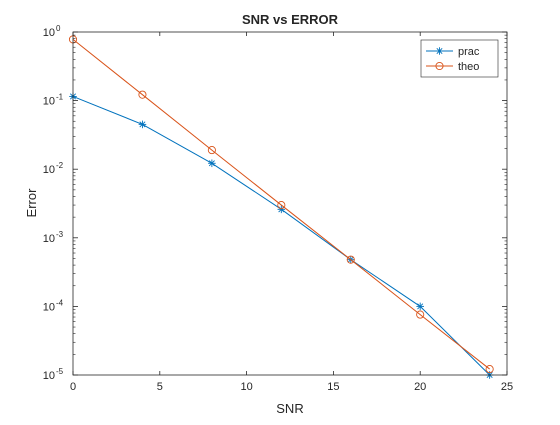 The image size is (560, 425). What do you see at coordinates (333, 387) in the screenshot?
I see `x-tick-label: 15` at bounding box center [333, 387].